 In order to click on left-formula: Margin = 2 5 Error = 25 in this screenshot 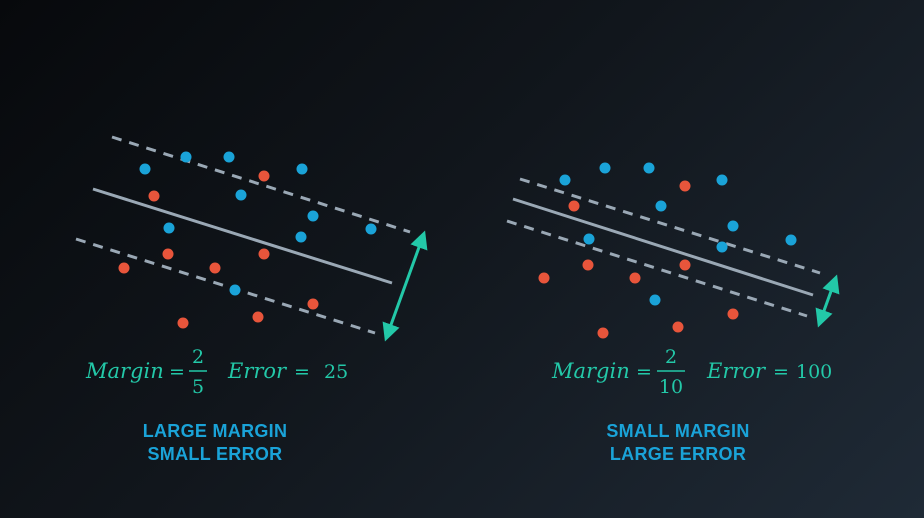, I will do `click(216, 372)`.